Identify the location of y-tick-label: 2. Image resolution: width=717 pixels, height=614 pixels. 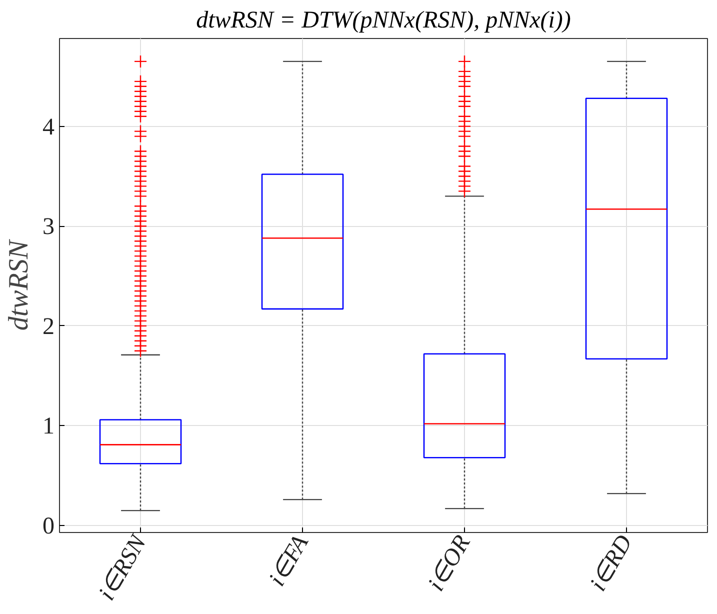
(48, 327).